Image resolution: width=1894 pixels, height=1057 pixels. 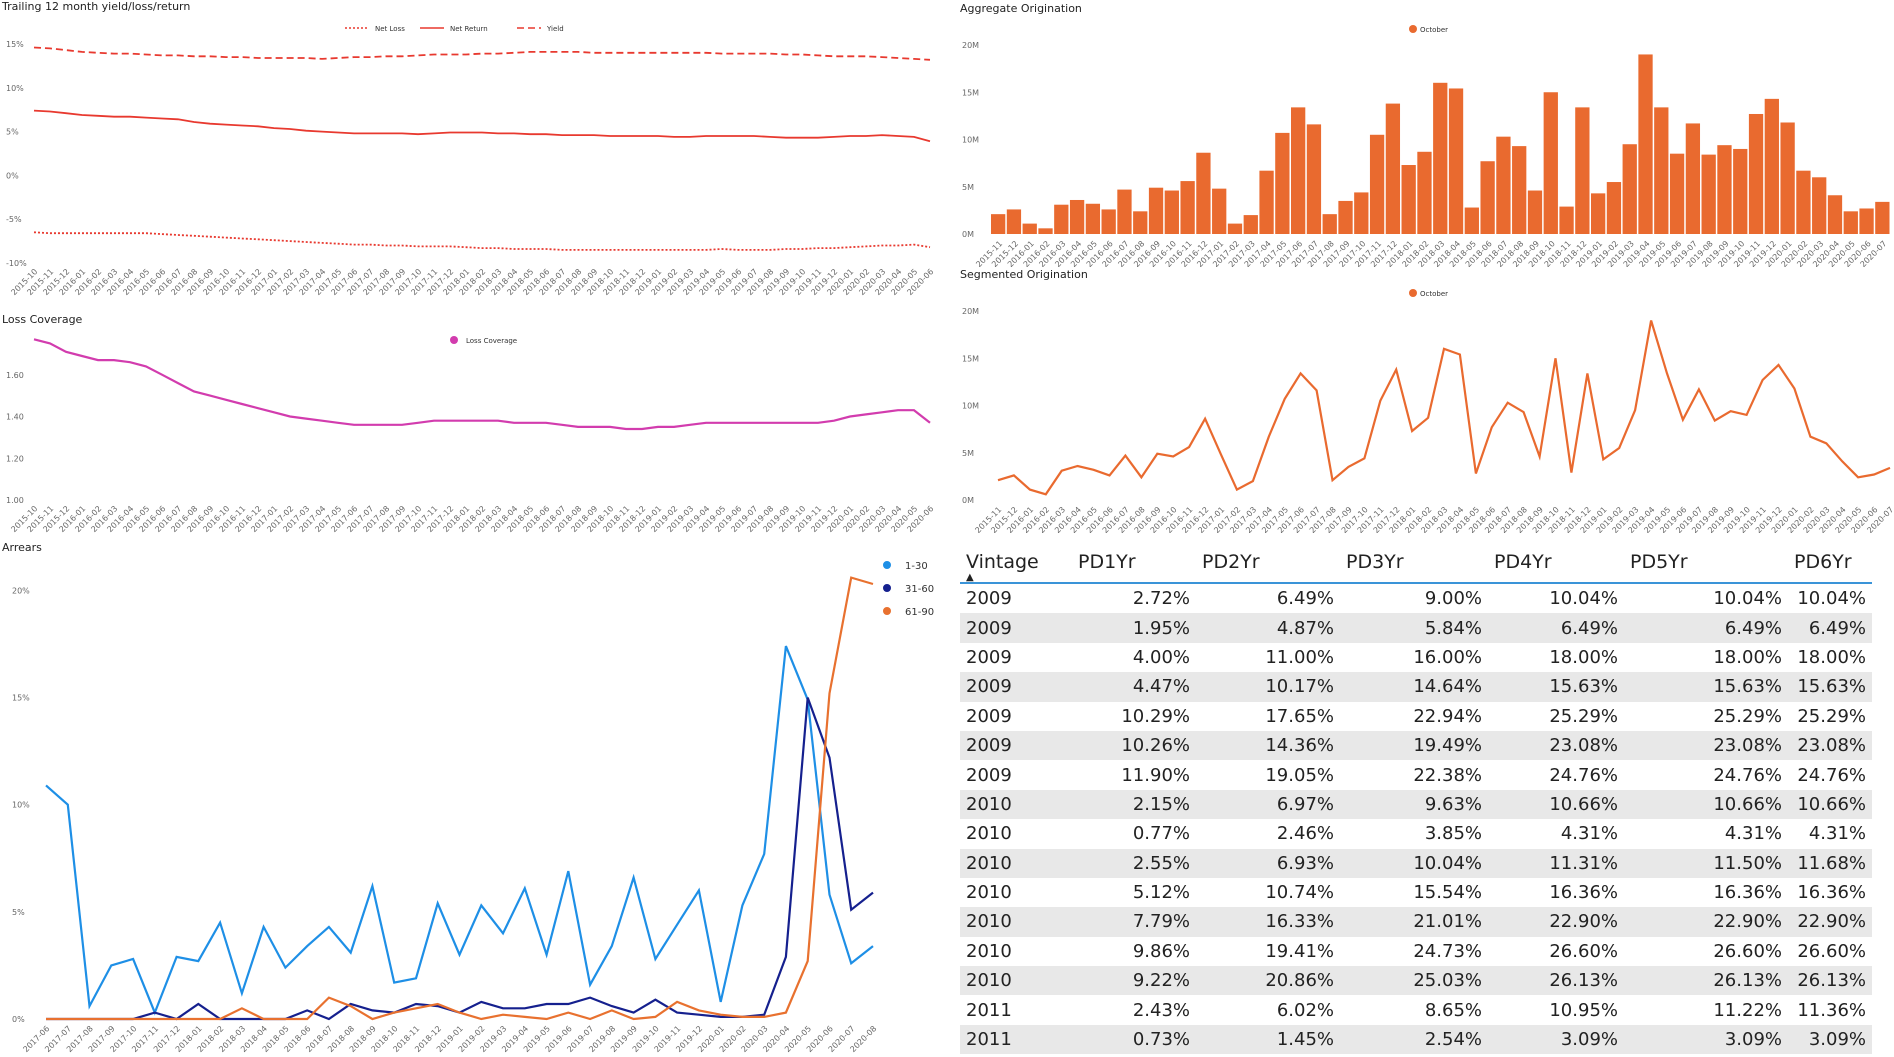 What do you see at coordinates (1453, 599) in the screenshot?
I see `pd-value-cell: 9.00%` at bounding box center [1453, 599].